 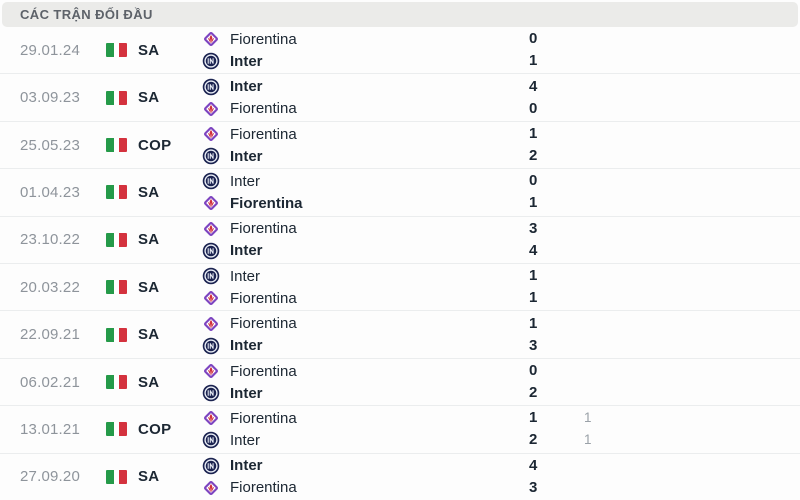 I want to click on match-row: 20.03.22 SA, so click(x=400, y=288).